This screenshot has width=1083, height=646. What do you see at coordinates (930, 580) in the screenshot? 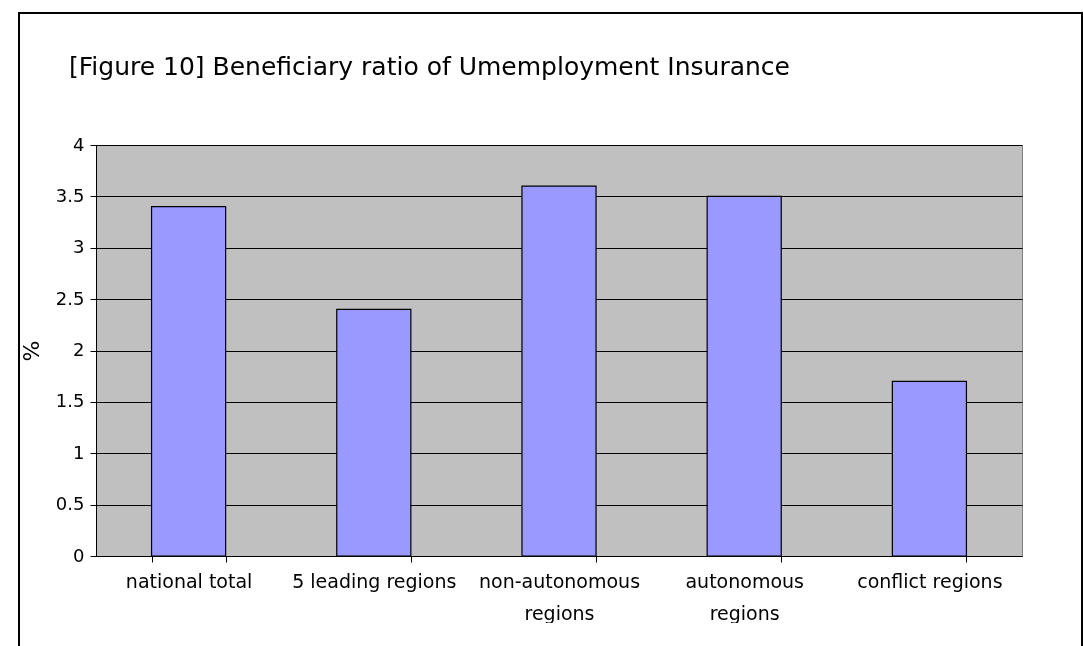
I see `x-tick-label: conflict regions` at bounding box center [930, 580].